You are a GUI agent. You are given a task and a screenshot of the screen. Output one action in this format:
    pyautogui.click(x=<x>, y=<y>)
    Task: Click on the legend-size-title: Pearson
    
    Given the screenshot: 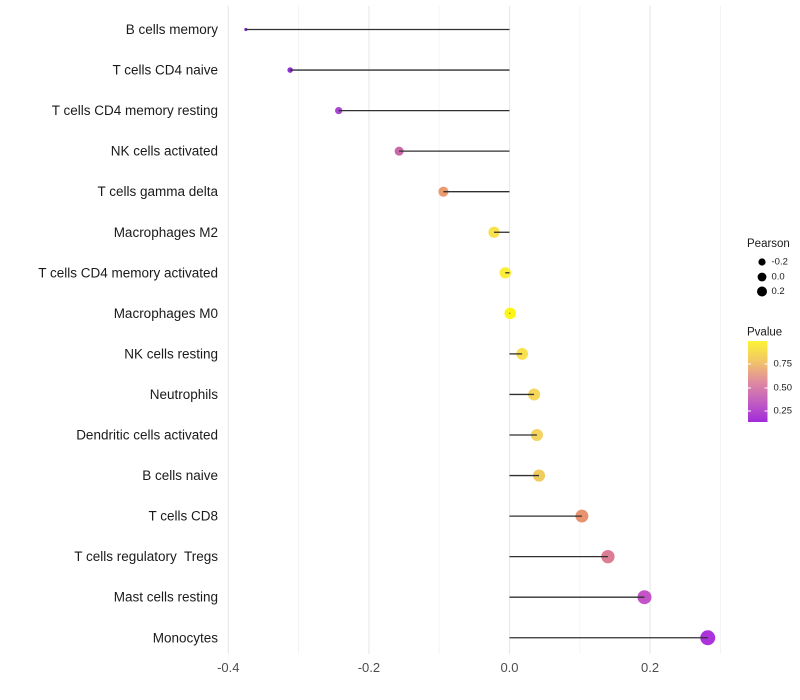 What is the action you would take?
    pyautogui.click(x=768, y=244)
    